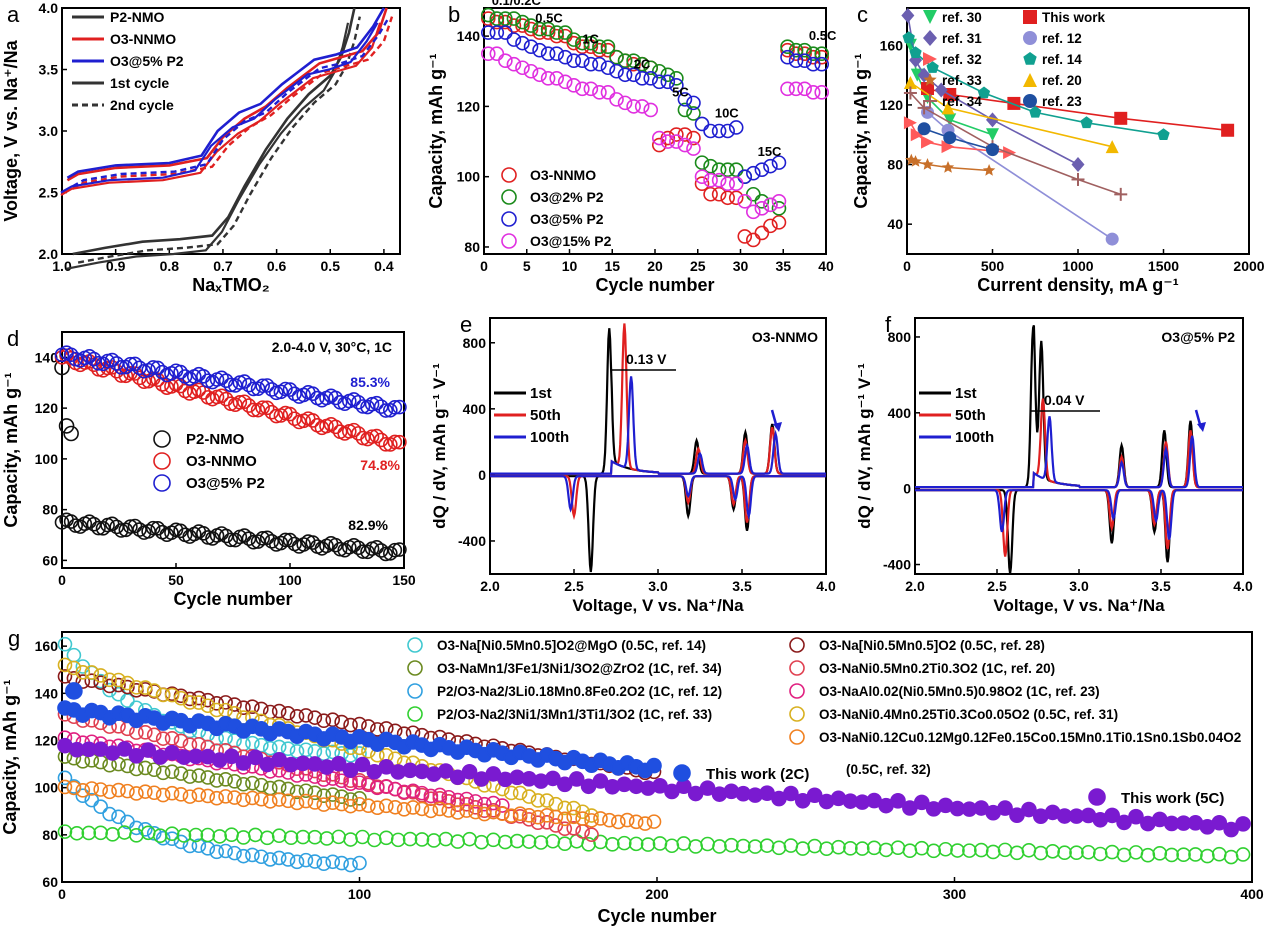 Image resolution: width=1269 pixels, height=929 pixels. Describe the element at coordinates (900, 337) in the screenshot. I see `y-tick-label: 800` at that location.